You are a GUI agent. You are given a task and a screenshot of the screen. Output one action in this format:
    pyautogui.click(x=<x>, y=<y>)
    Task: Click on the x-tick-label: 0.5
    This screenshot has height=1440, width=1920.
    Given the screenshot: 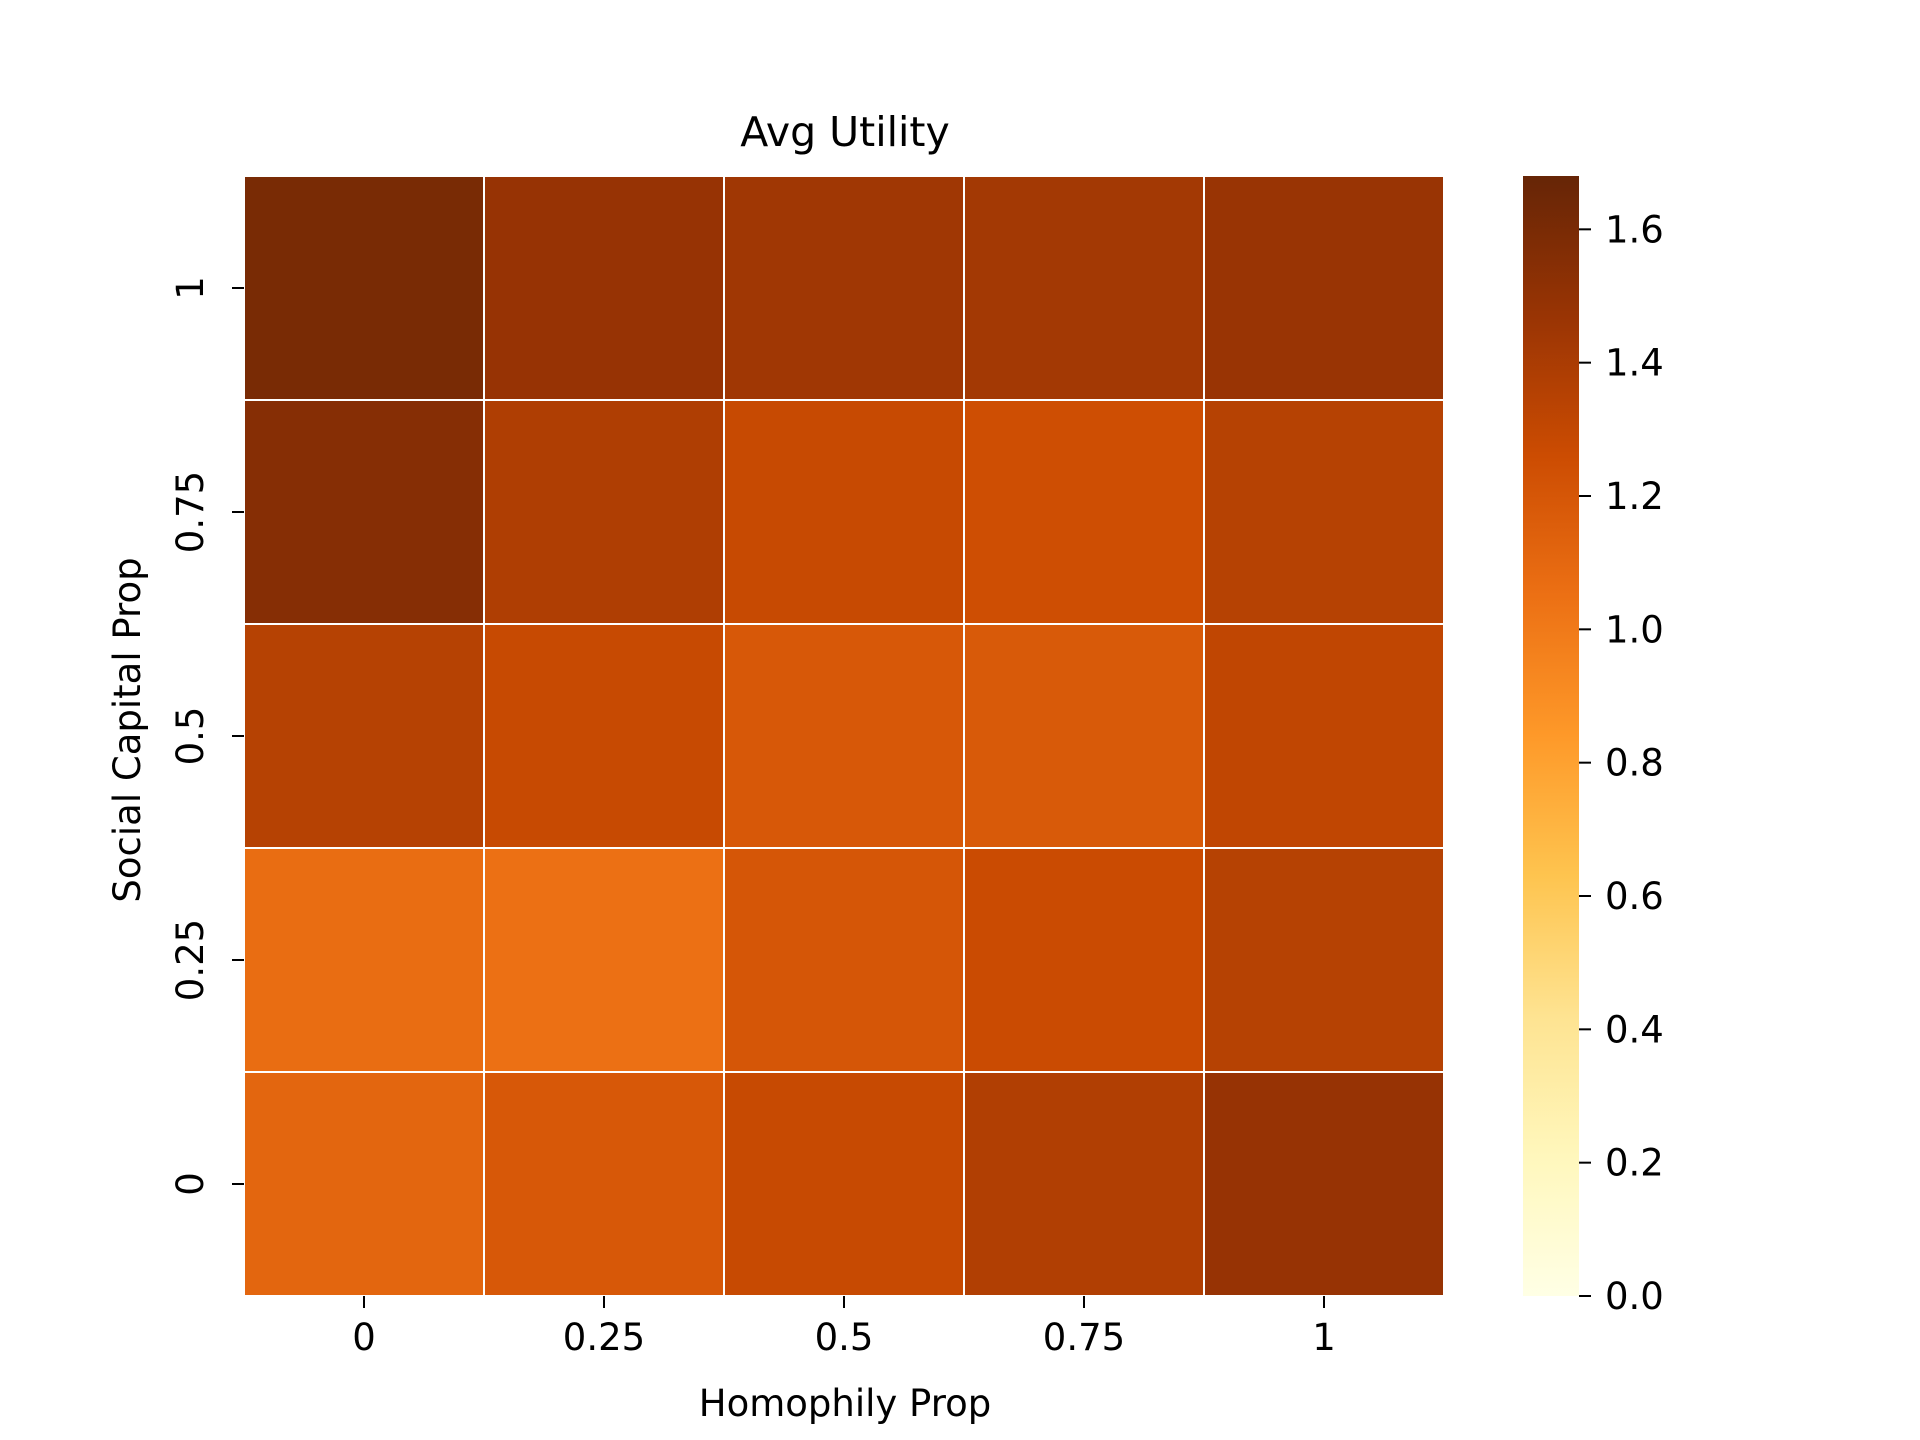 What is the action you would take?
    pyautogui.click(x=844, y=1337)
    